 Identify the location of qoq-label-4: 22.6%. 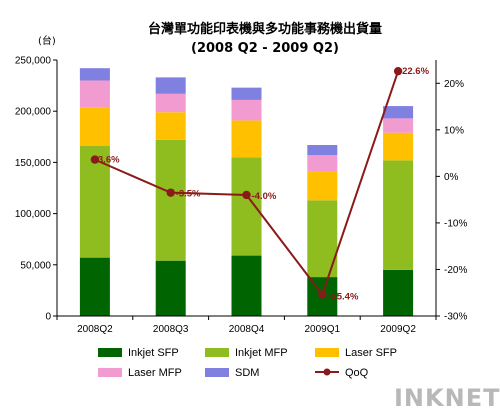
(415, 71).